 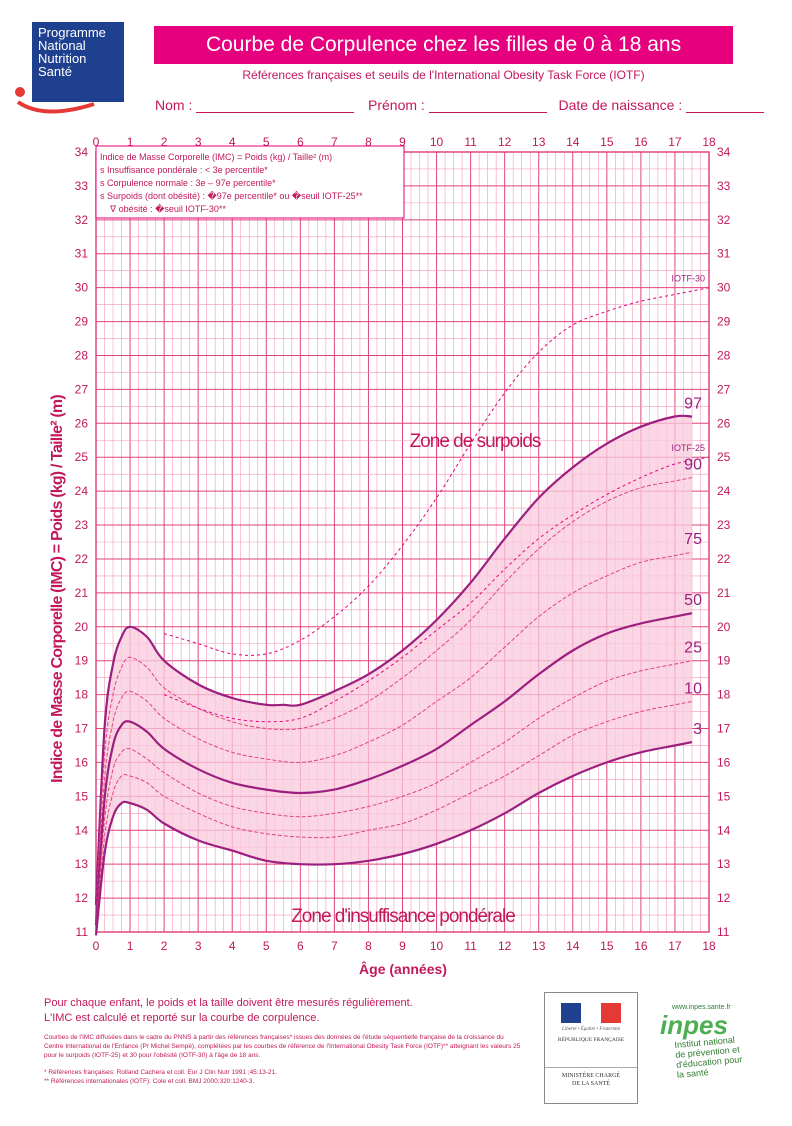 What do you see at coordinates (164, 946) in the screenshot?
I see `x-tick-label-bottom: 2` at bounding box center [164, 946].